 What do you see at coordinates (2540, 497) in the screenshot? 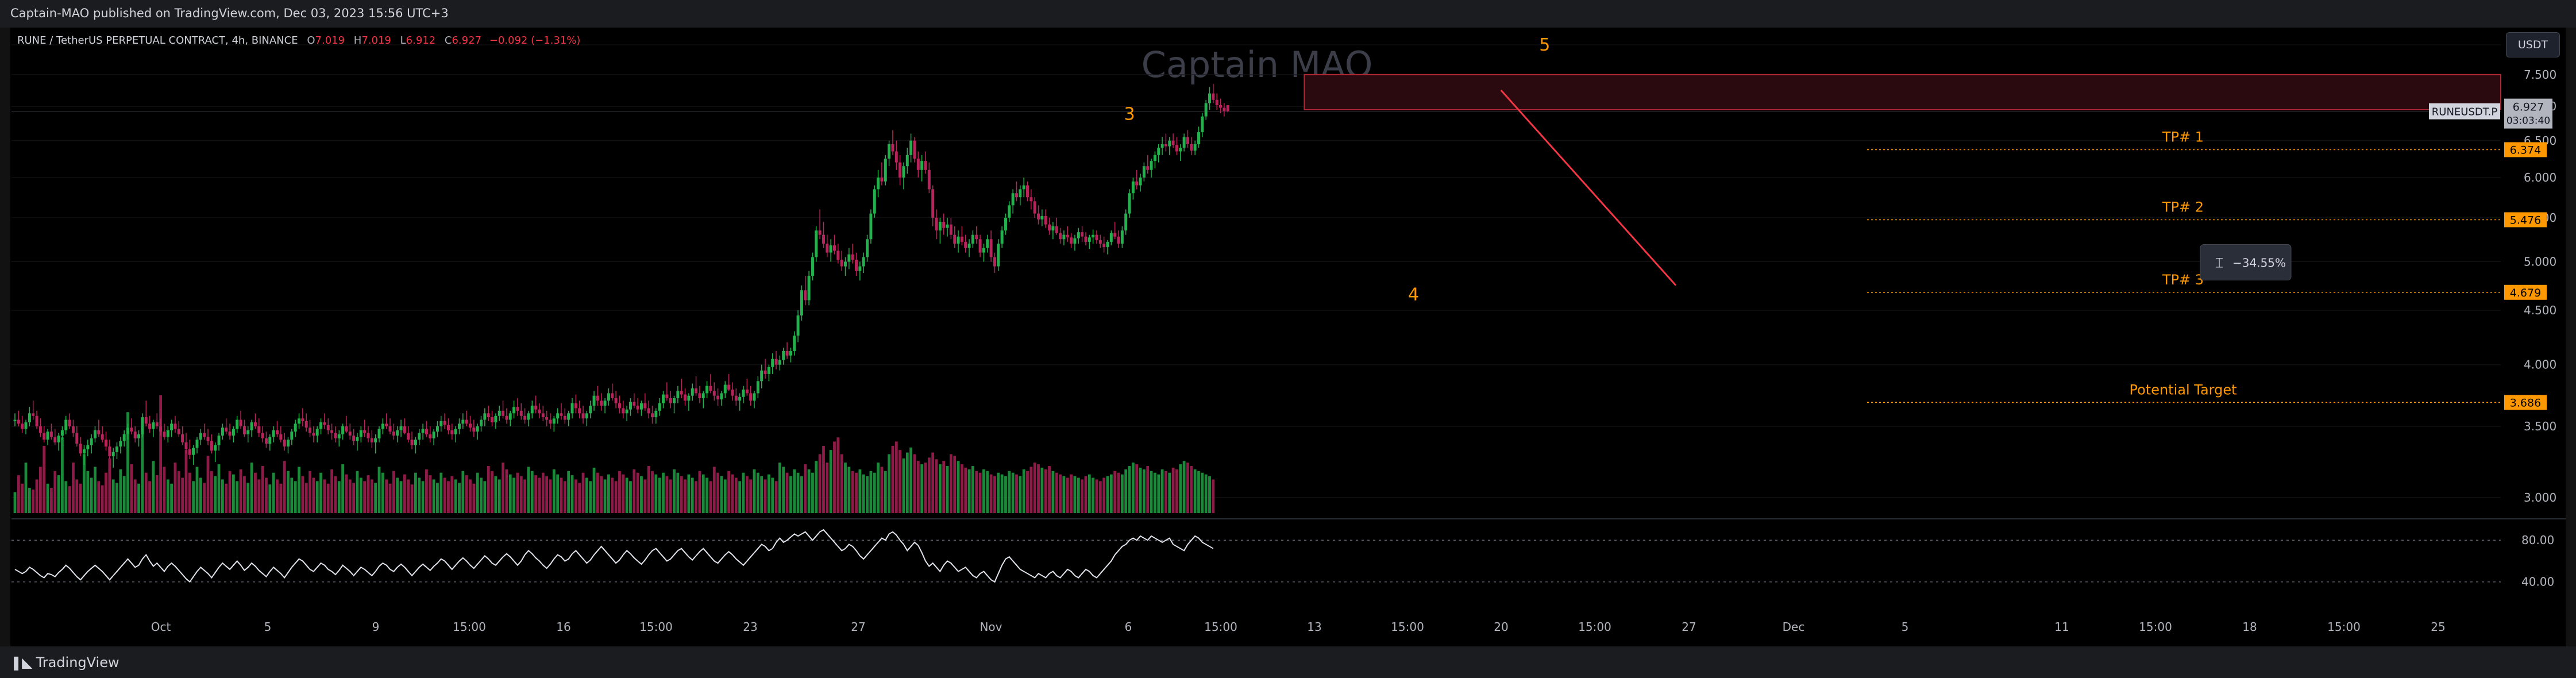
I see `y-tick-label: 3.000` at bounding box center [2540, 497].